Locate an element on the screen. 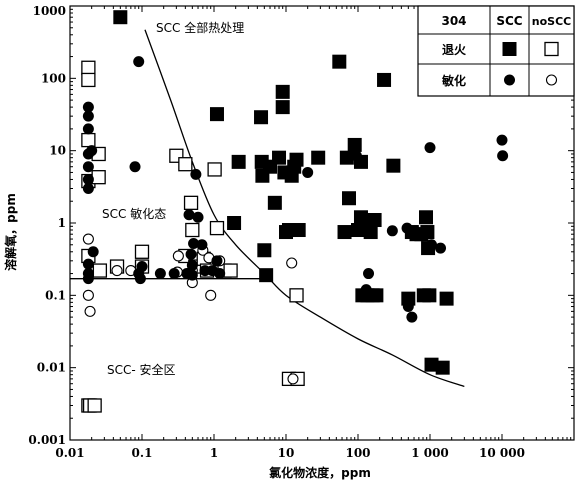  x-tick-label: 10 is located at coordinates (286, 453).